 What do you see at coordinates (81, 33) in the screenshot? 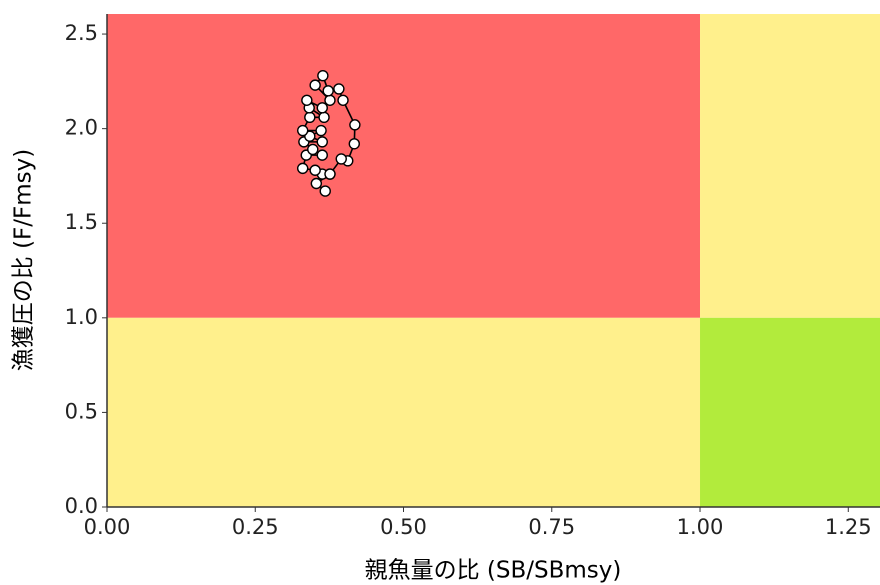
I see `y-tick-label: 2.5` at bounding box center [81, 33].